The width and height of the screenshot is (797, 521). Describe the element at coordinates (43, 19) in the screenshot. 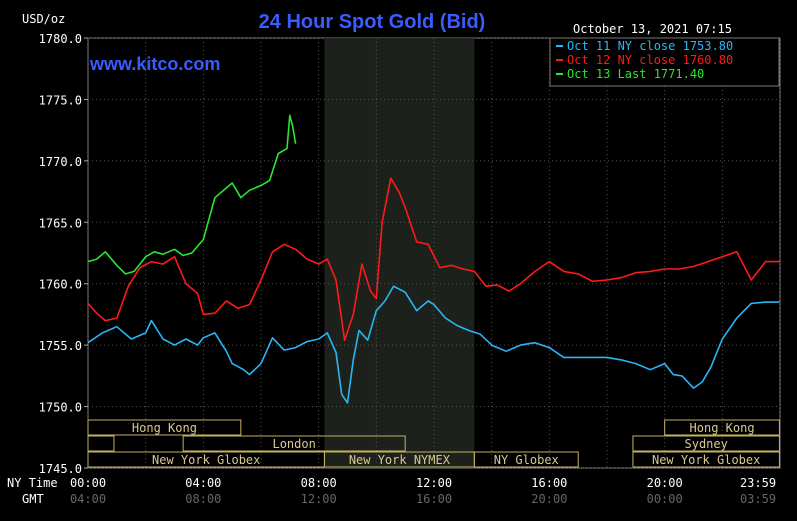

I see `unit-label: USD/oz` at that location.